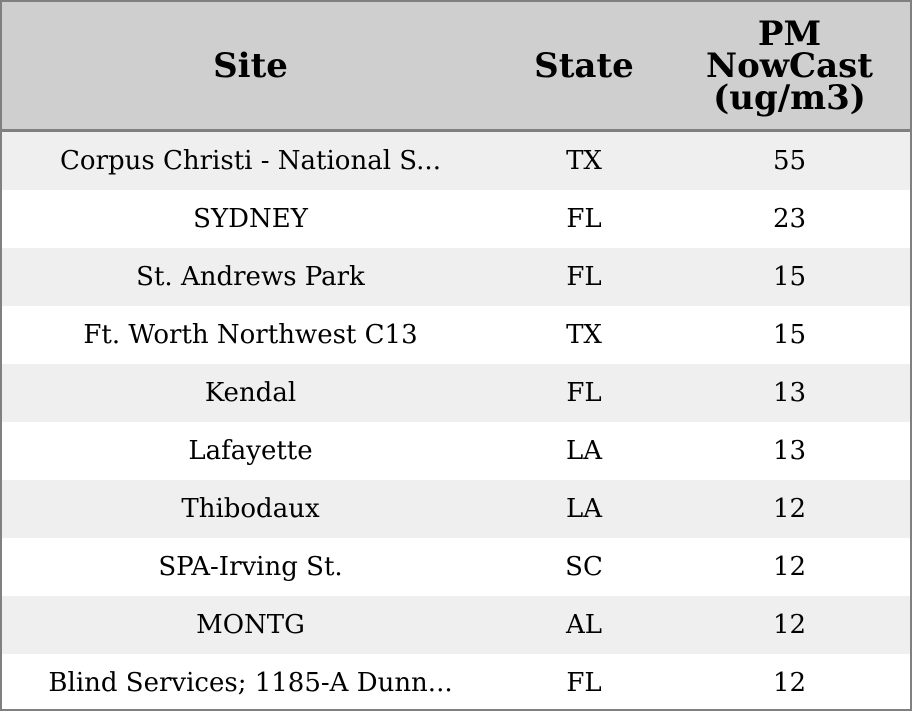  I want to click on table-row: Corpus Christi - National S... TX 55, so click(456, 160).